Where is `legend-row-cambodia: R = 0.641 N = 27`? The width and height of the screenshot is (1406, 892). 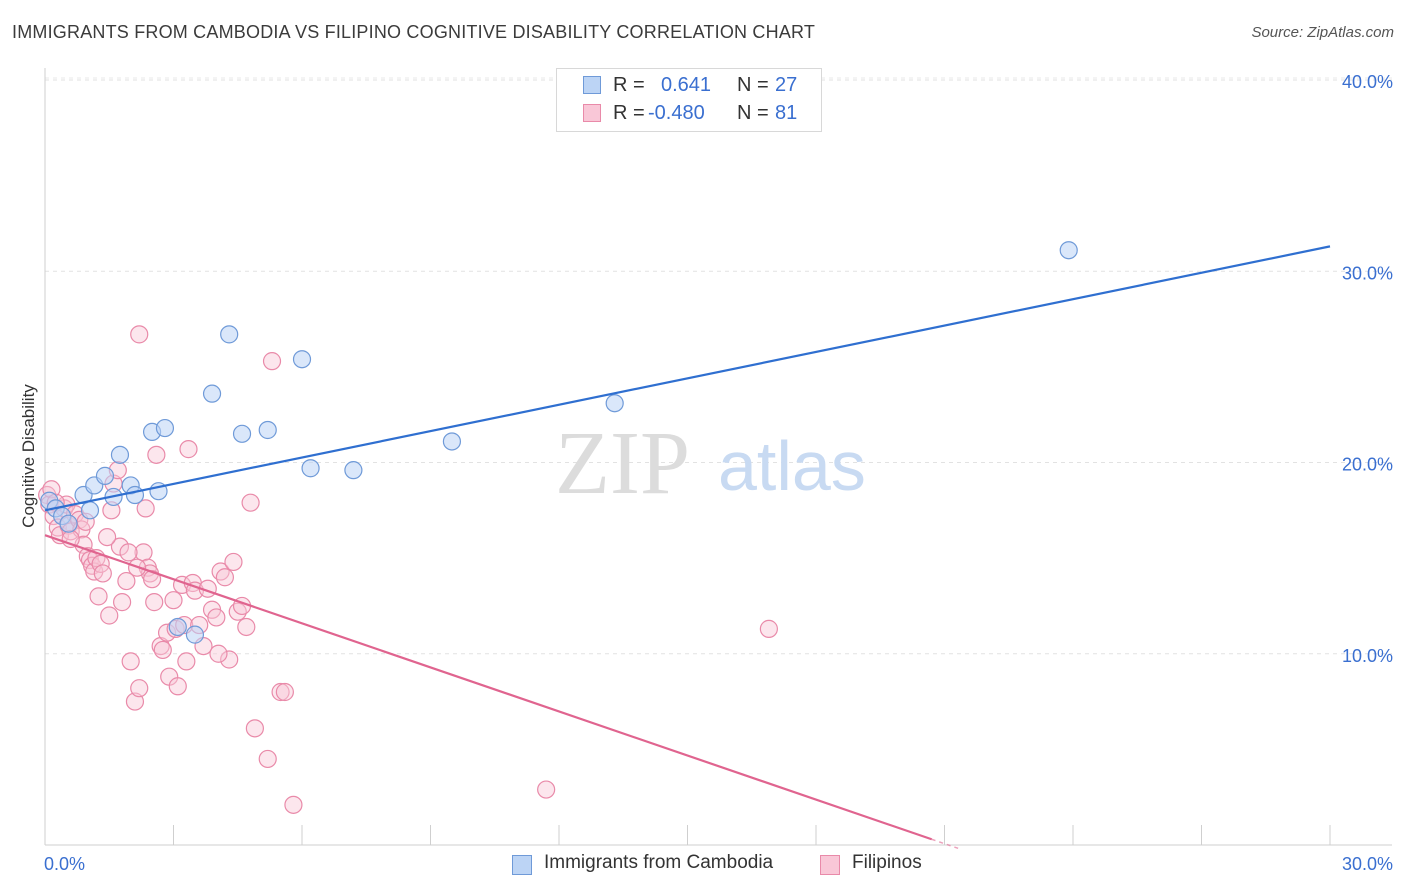
legend-row-cambodia: R = 0.641 N = 27 is located at coordinates (689, 86).